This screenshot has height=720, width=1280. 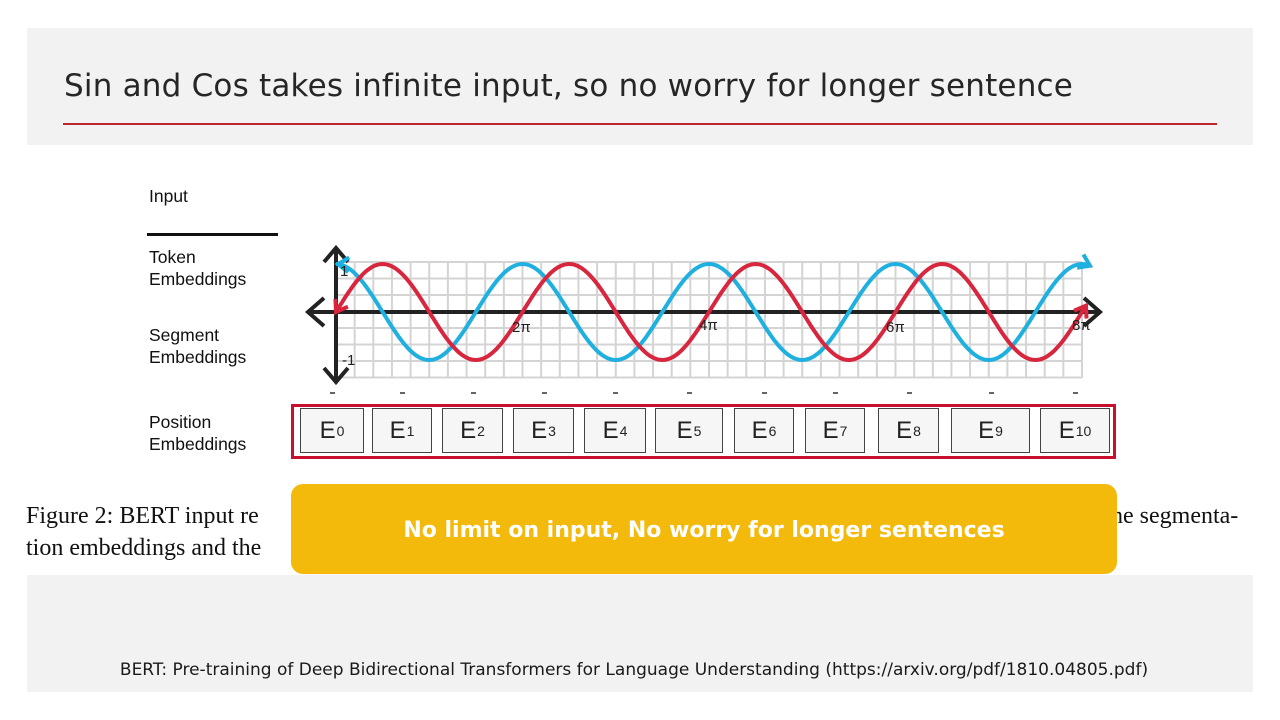 What do you see at coordinates (1083, 430) in the screenshot?
I see `position-embedding-index: 10` at bounding box center [1083, 430].